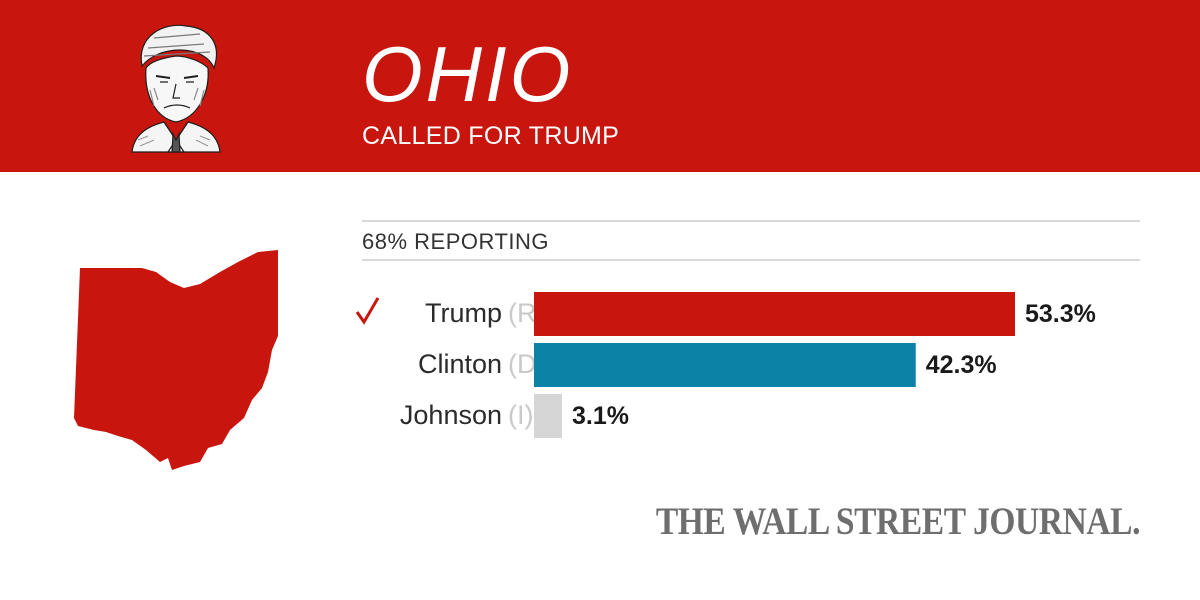 The image size is (1200, 600). What do you see at coordinates (176, 88) in the screenshot?
I see `candidate-portrait-icon` at bounding box center [176, 88].